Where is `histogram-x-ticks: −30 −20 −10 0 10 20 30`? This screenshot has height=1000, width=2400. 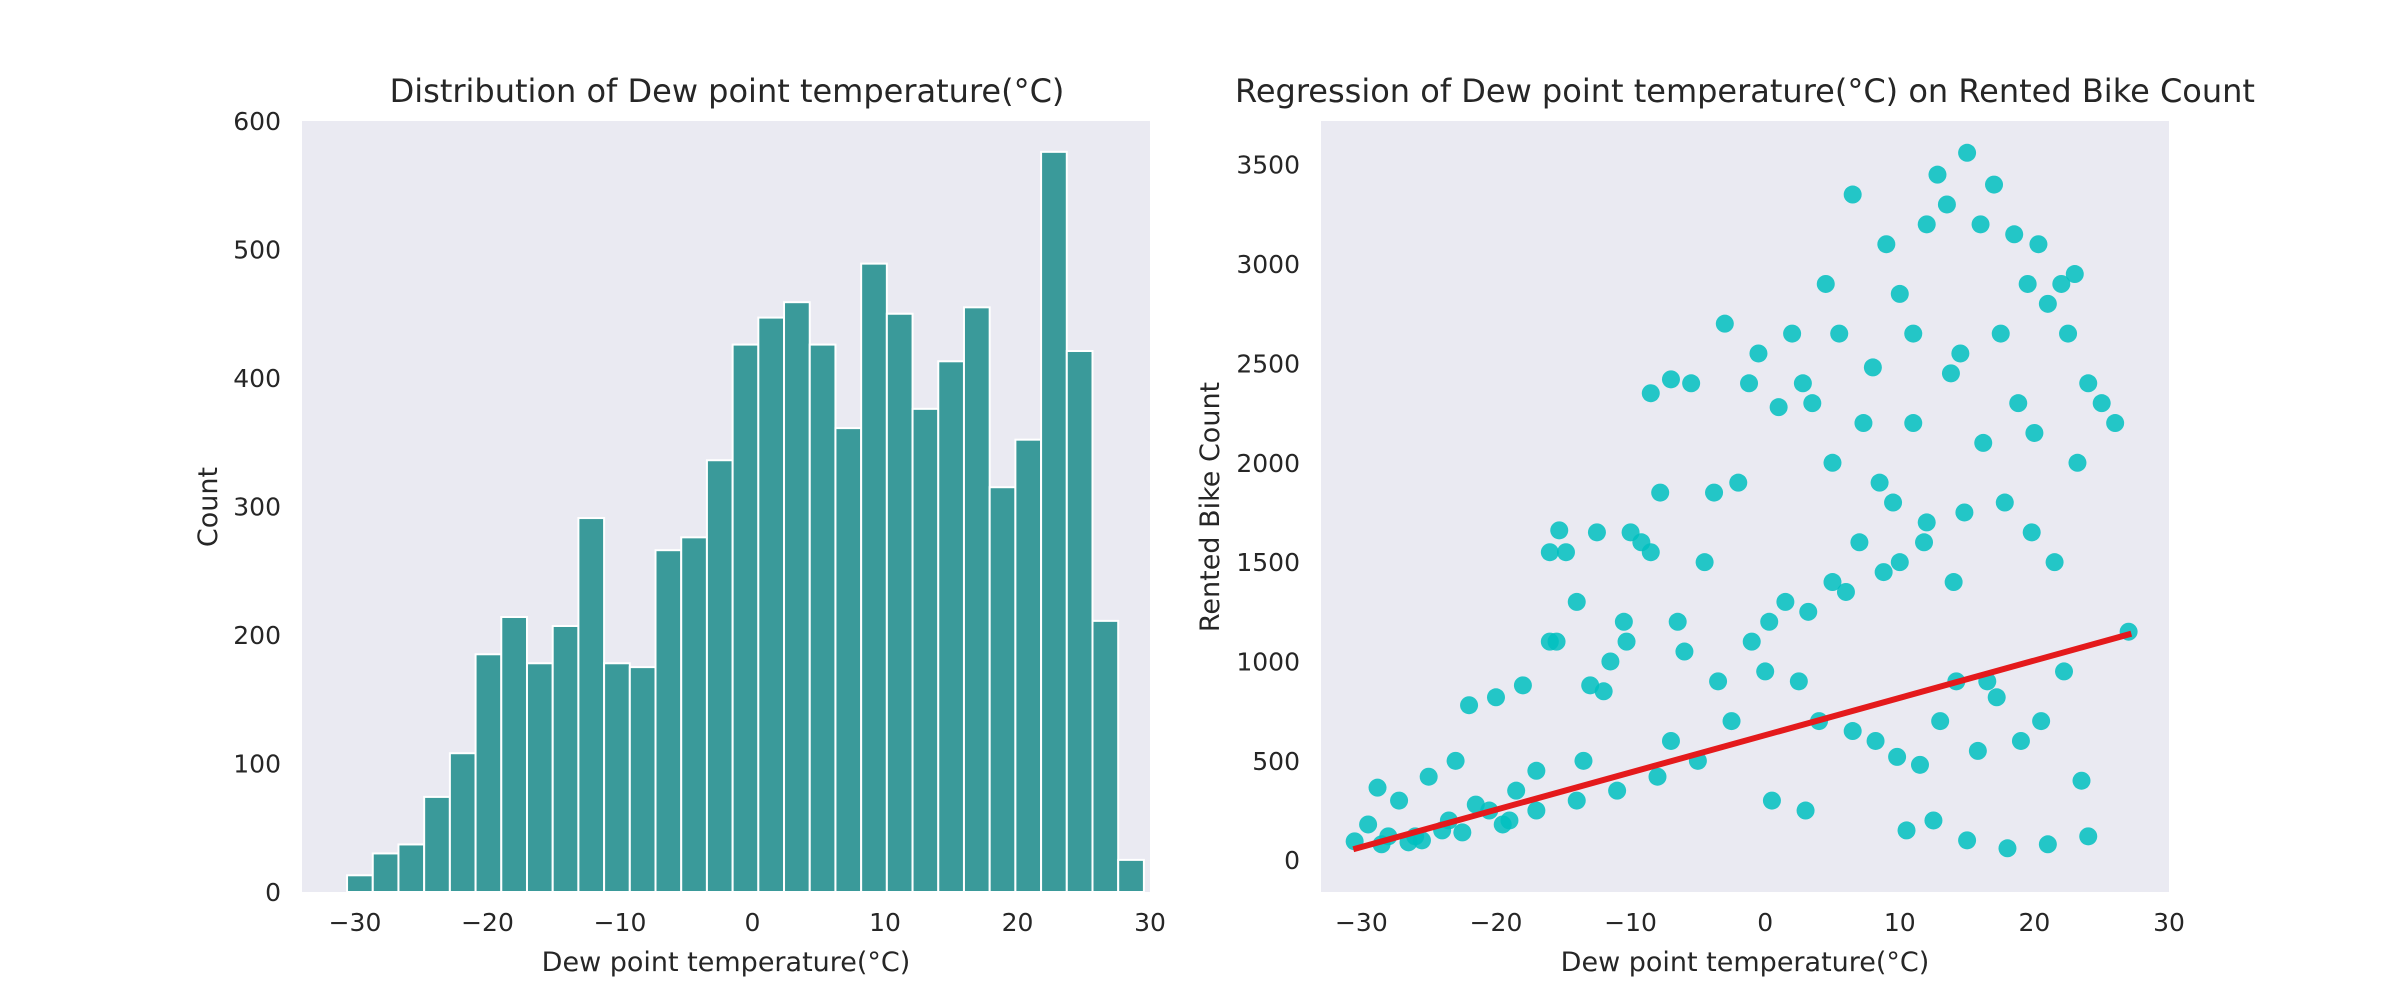 histogram-x-ticks: −30 −20 −10 0 10 20 30 is located at coordinates (747, 922).